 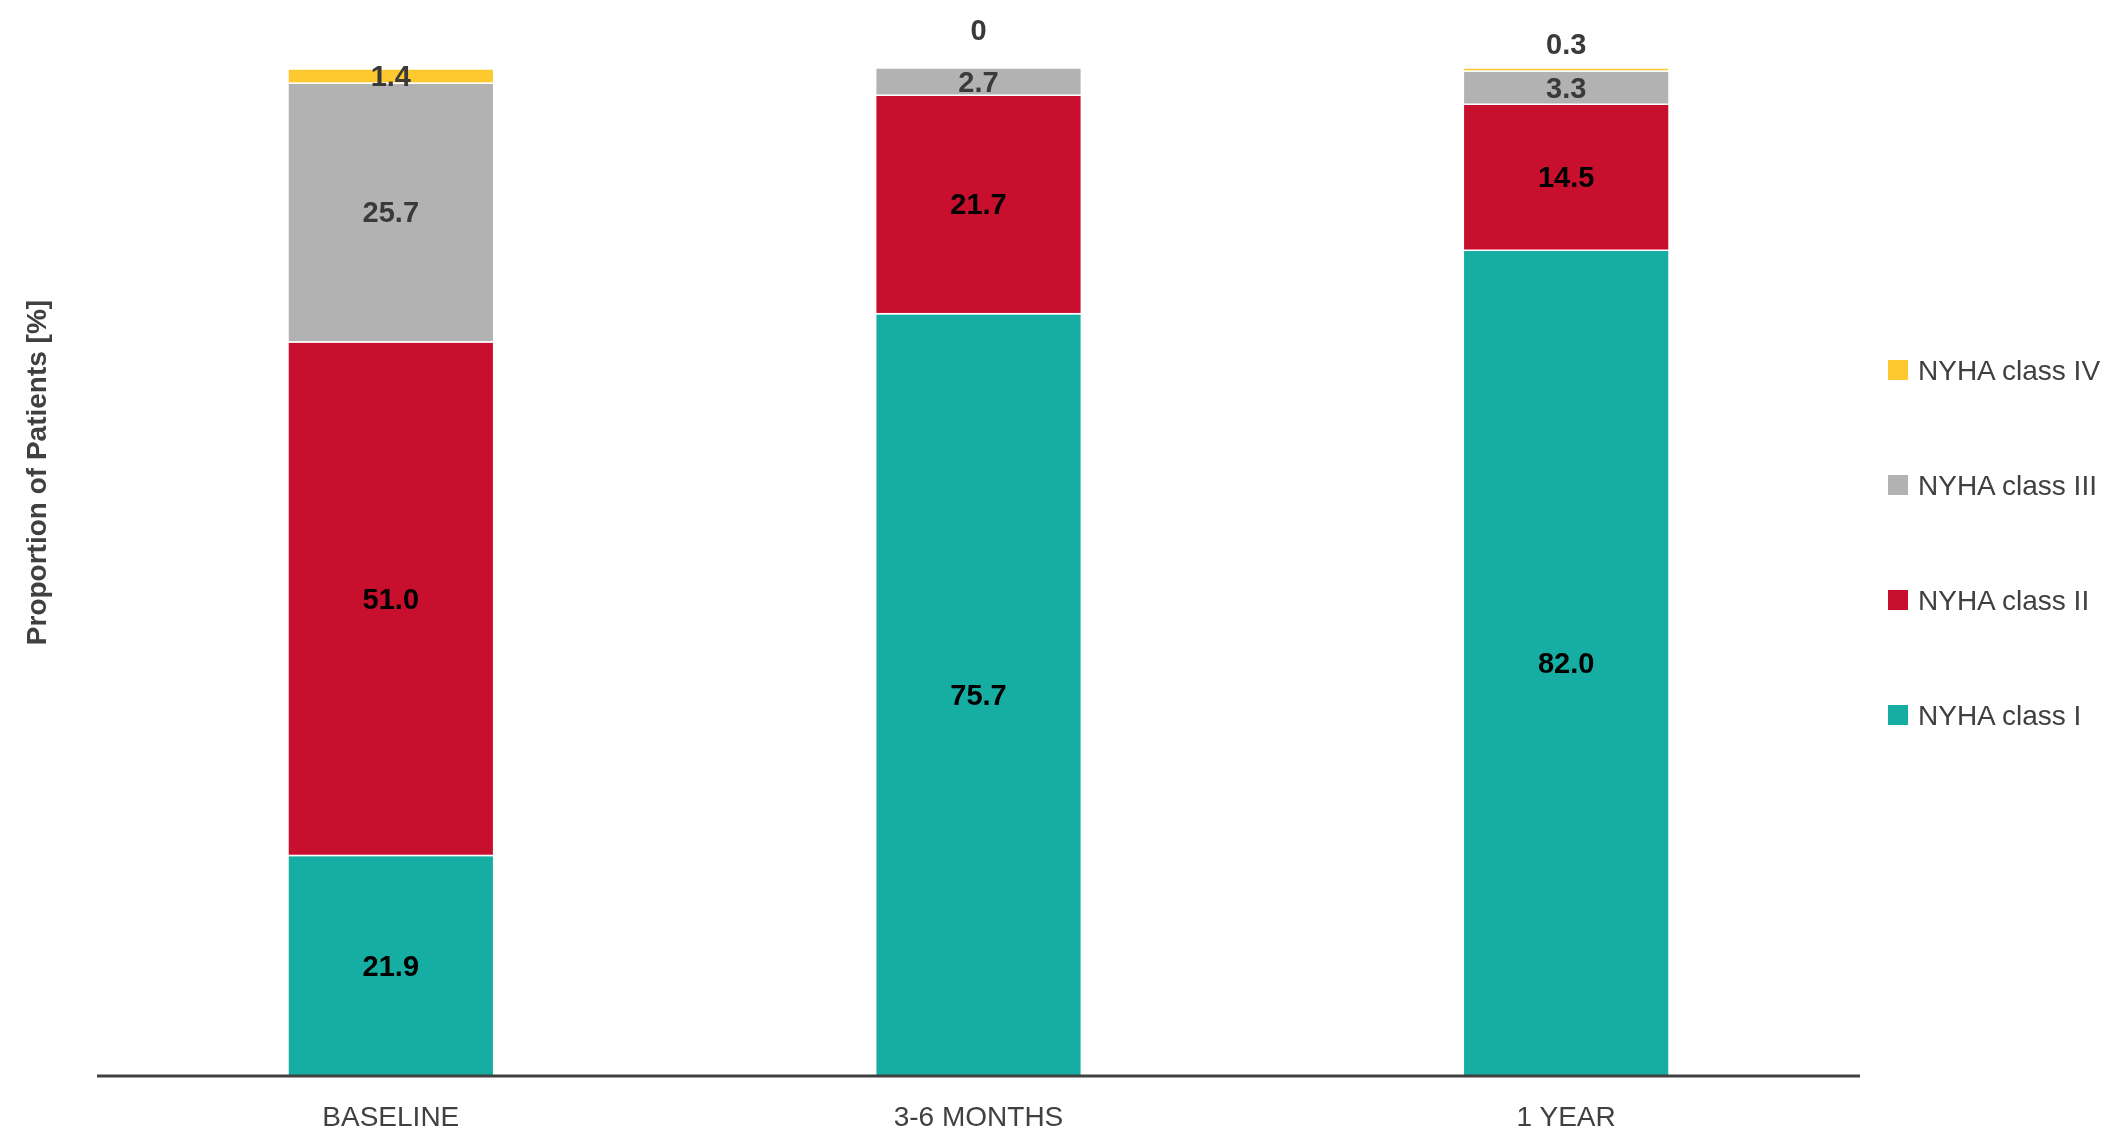 I want to click on data-label: 2.7, so click(x=978, y=81).